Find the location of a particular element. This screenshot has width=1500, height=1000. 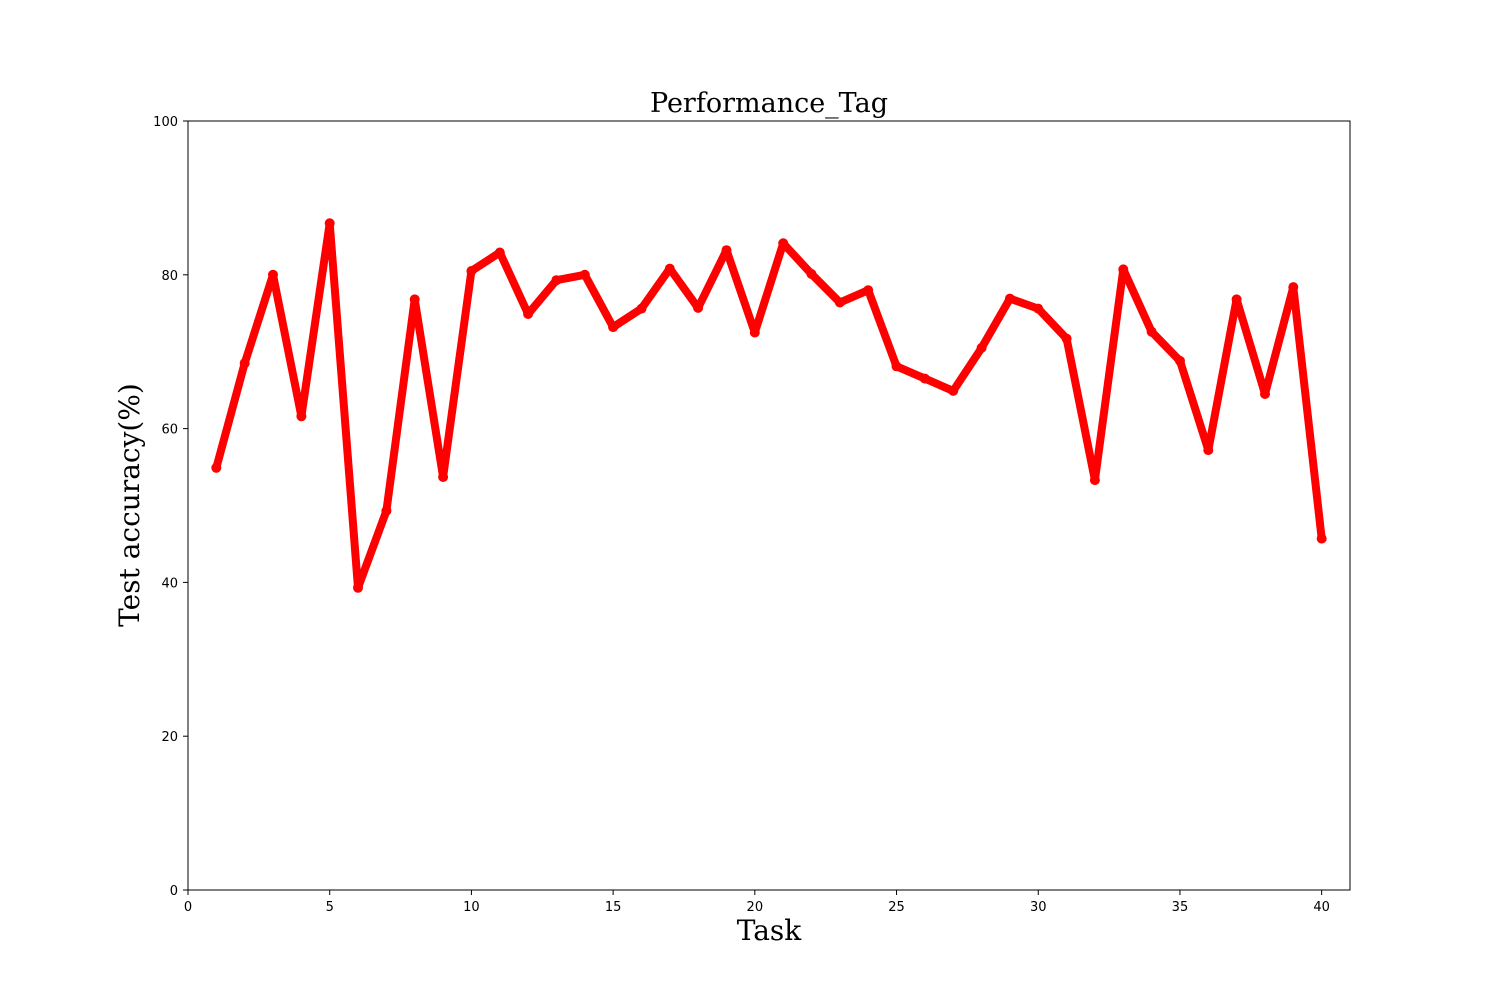

y-tick-label: 0 is located at coordinates (174, 891).